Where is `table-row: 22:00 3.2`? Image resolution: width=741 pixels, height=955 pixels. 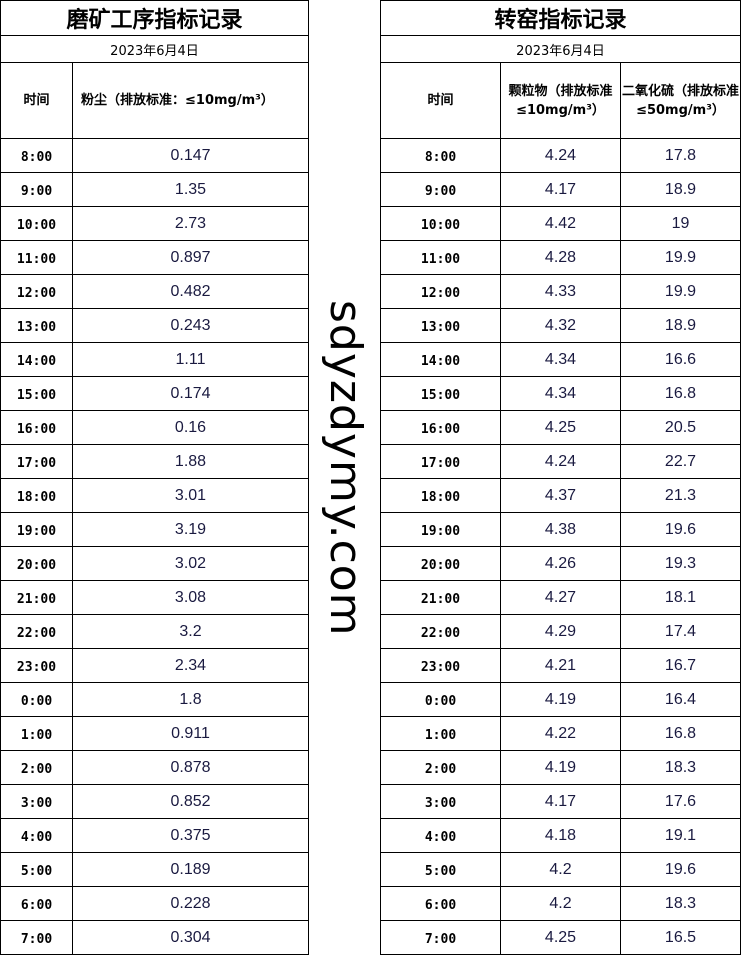
table-row: 22:00 3.2 is located at coordinates (154, 631).